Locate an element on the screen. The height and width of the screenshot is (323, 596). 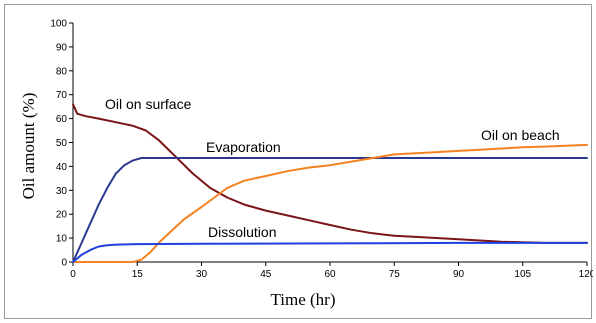
x-tick-label: 60 is located at coordinates (330, 274).